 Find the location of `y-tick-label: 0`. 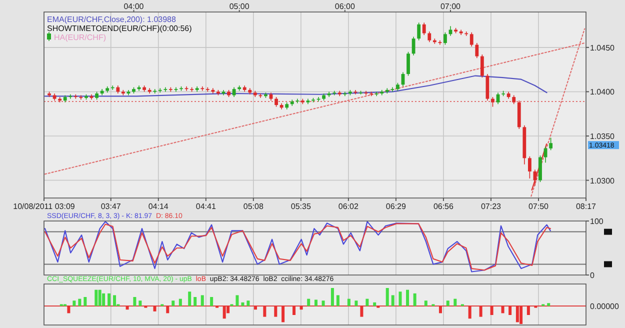

y-tick-label: 0 is located at coordinates (592, 275).